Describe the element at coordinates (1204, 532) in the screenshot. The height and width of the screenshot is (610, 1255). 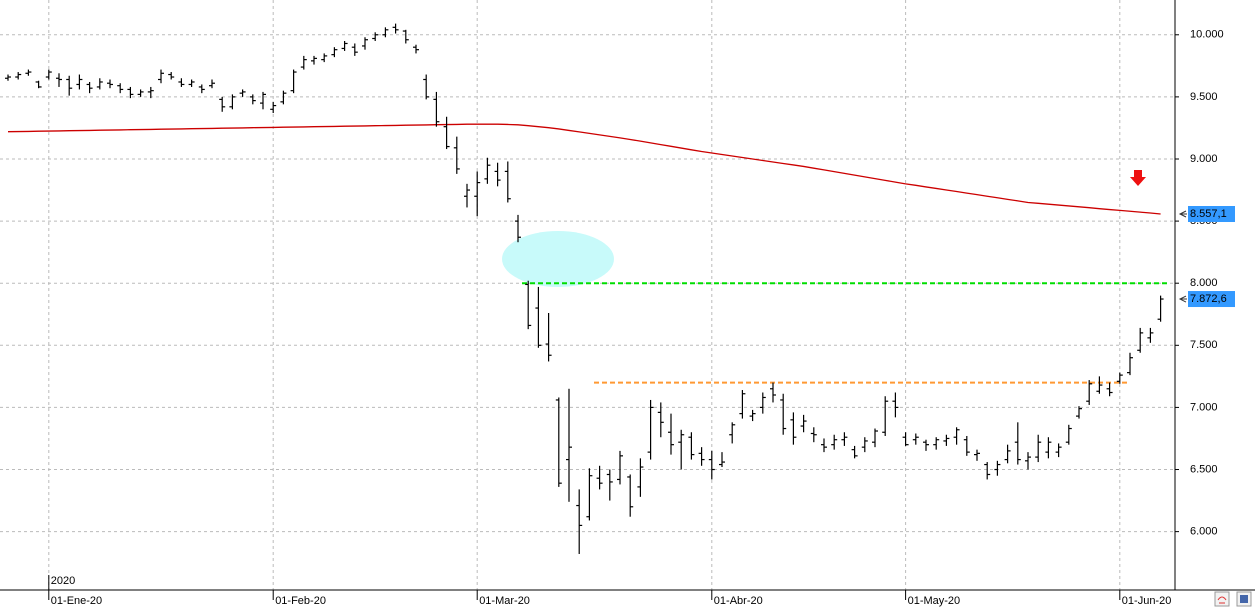
I see `y-tick-label: 6.000` at that location.